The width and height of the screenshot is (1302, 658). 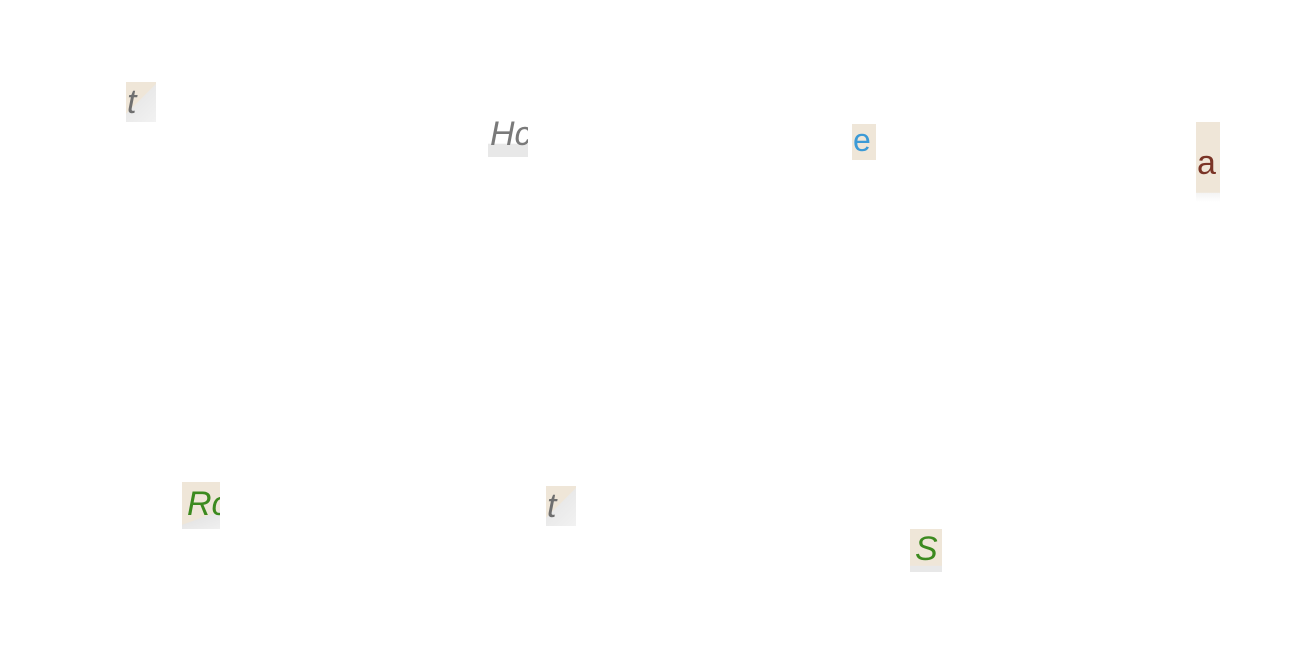 What do you see at coordinates (552, 506) in the screenshot?
I see `fragment-6-text: t` at bounding box center [552, 506].